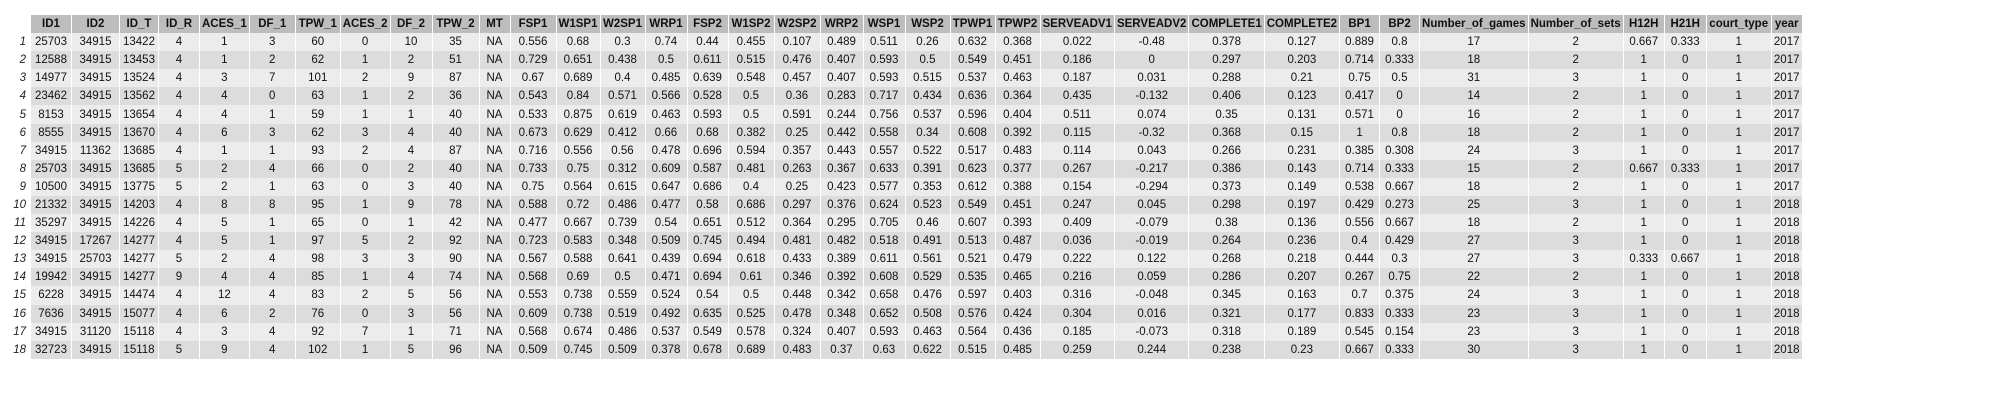 The height and width of the screenshot is (414, 1995). What do you see at coordinates (533, 295) in the screenshot?
I see `table-cell: 0.553` at bounding box center [533, 295].